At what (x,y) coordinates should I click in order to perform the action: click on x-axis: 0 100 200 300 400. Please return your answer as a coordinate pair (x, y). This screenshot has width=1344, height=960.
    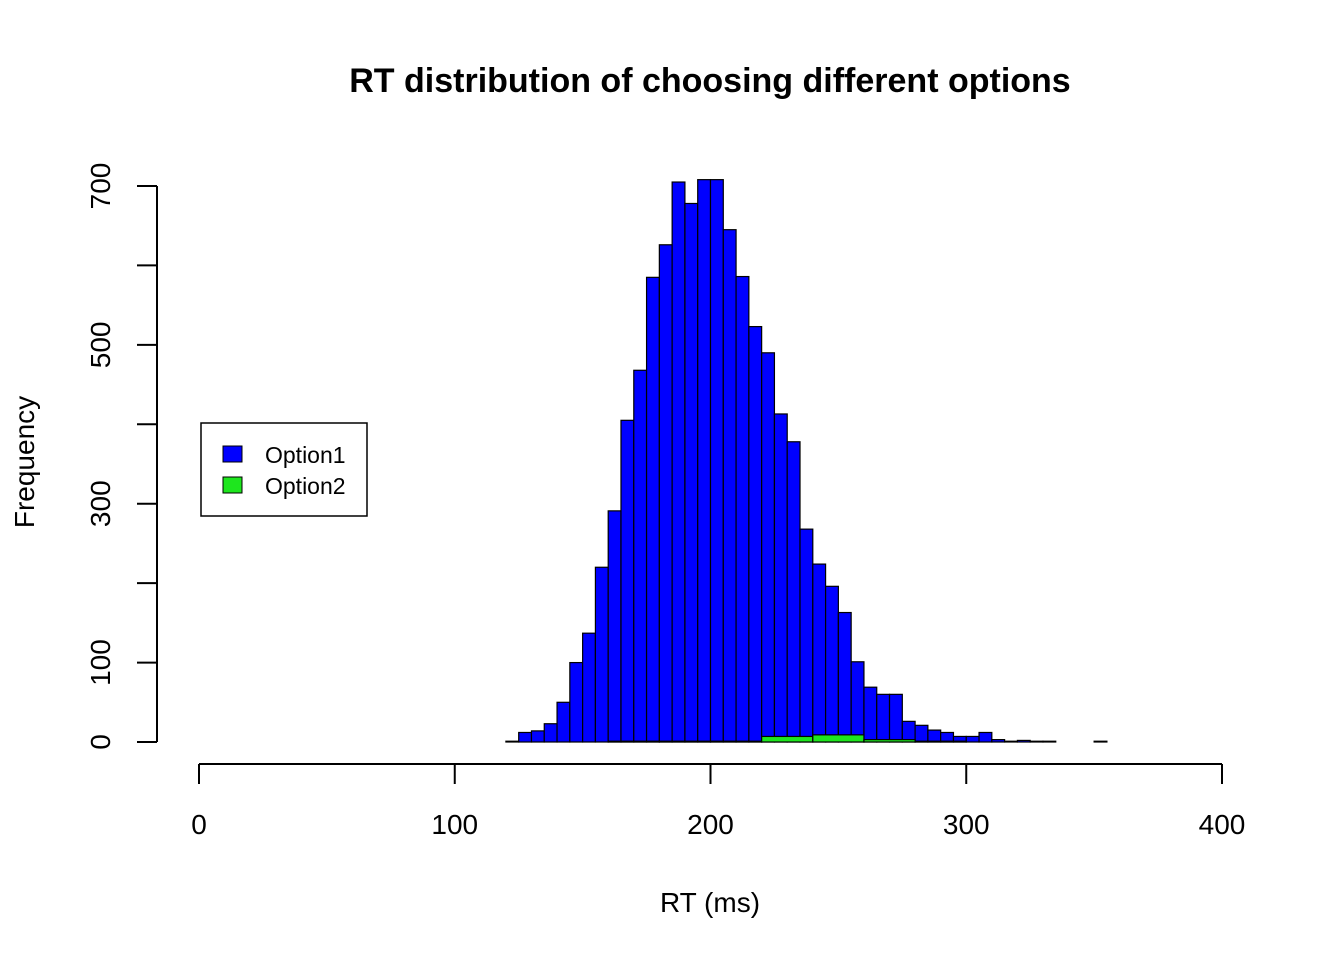
    Looking at the image, I should click on (718, 801).